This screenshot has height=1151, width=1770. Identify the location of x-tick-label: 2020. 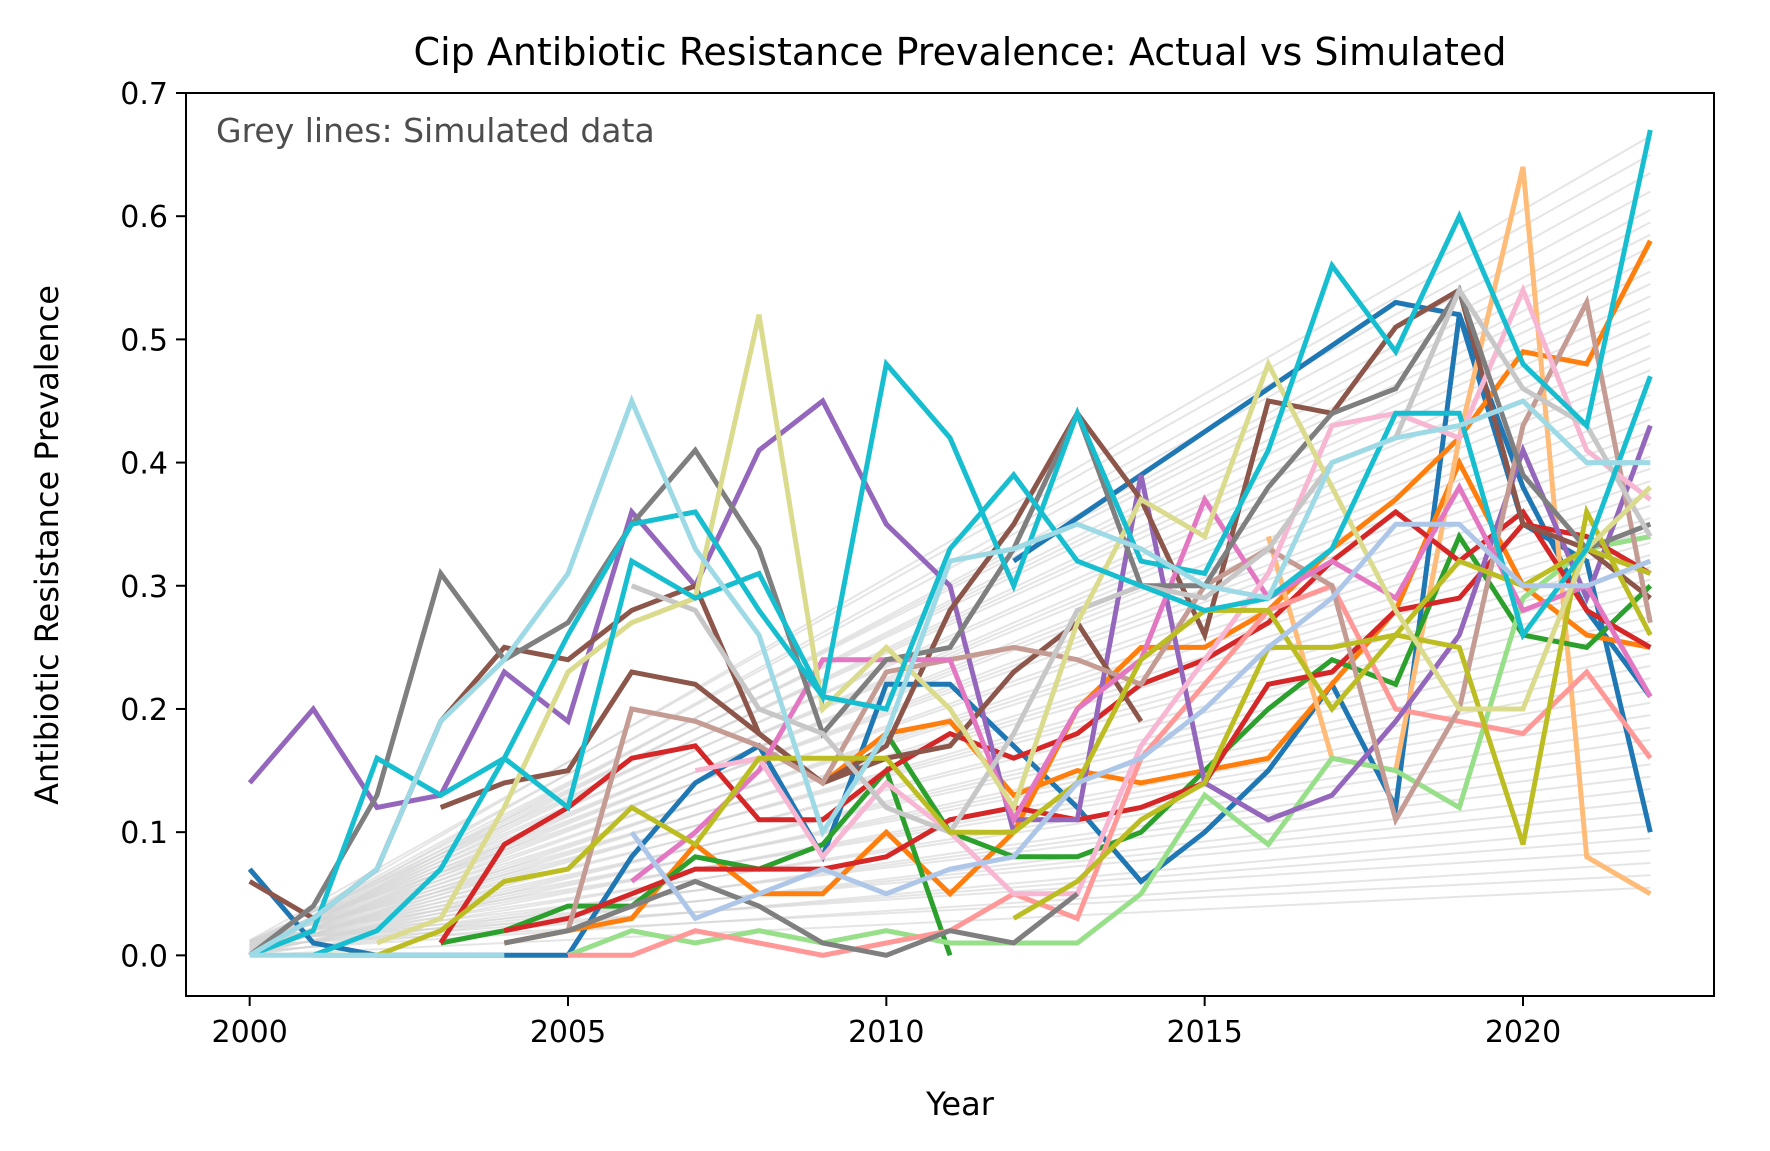
(1523, 1032).